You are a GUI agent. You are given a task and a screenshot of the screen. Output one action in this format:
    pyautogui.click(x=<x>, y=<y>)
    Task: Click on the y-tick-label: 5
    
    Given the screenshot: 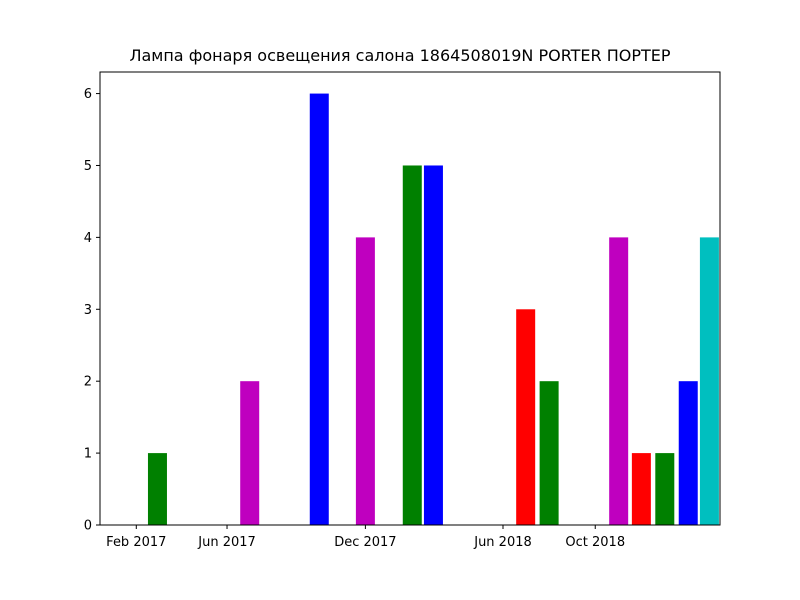 What is the action you would take?
    pyautogui.click(x=88, y=166)
    